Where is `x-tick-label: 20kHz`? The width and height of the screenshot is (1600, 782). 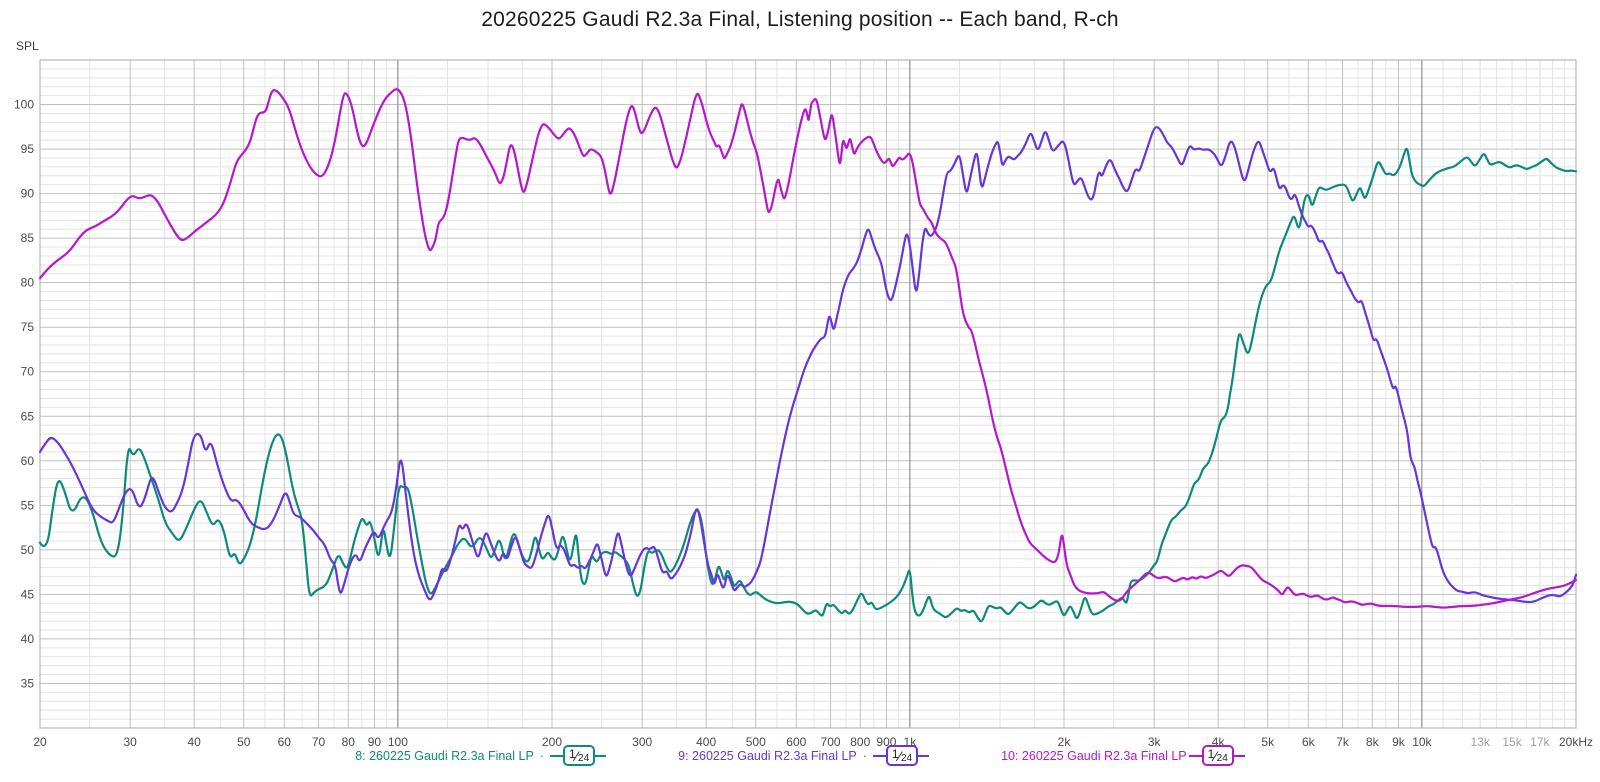
x-tick-label: 20kHz is located at coordinates (1576, 742).